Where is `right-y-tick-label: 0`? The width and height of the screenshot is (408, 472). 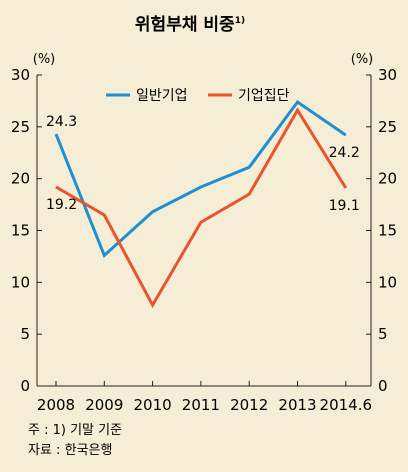
right-y-tick-label: 0 is located at coordinates (383, 386).